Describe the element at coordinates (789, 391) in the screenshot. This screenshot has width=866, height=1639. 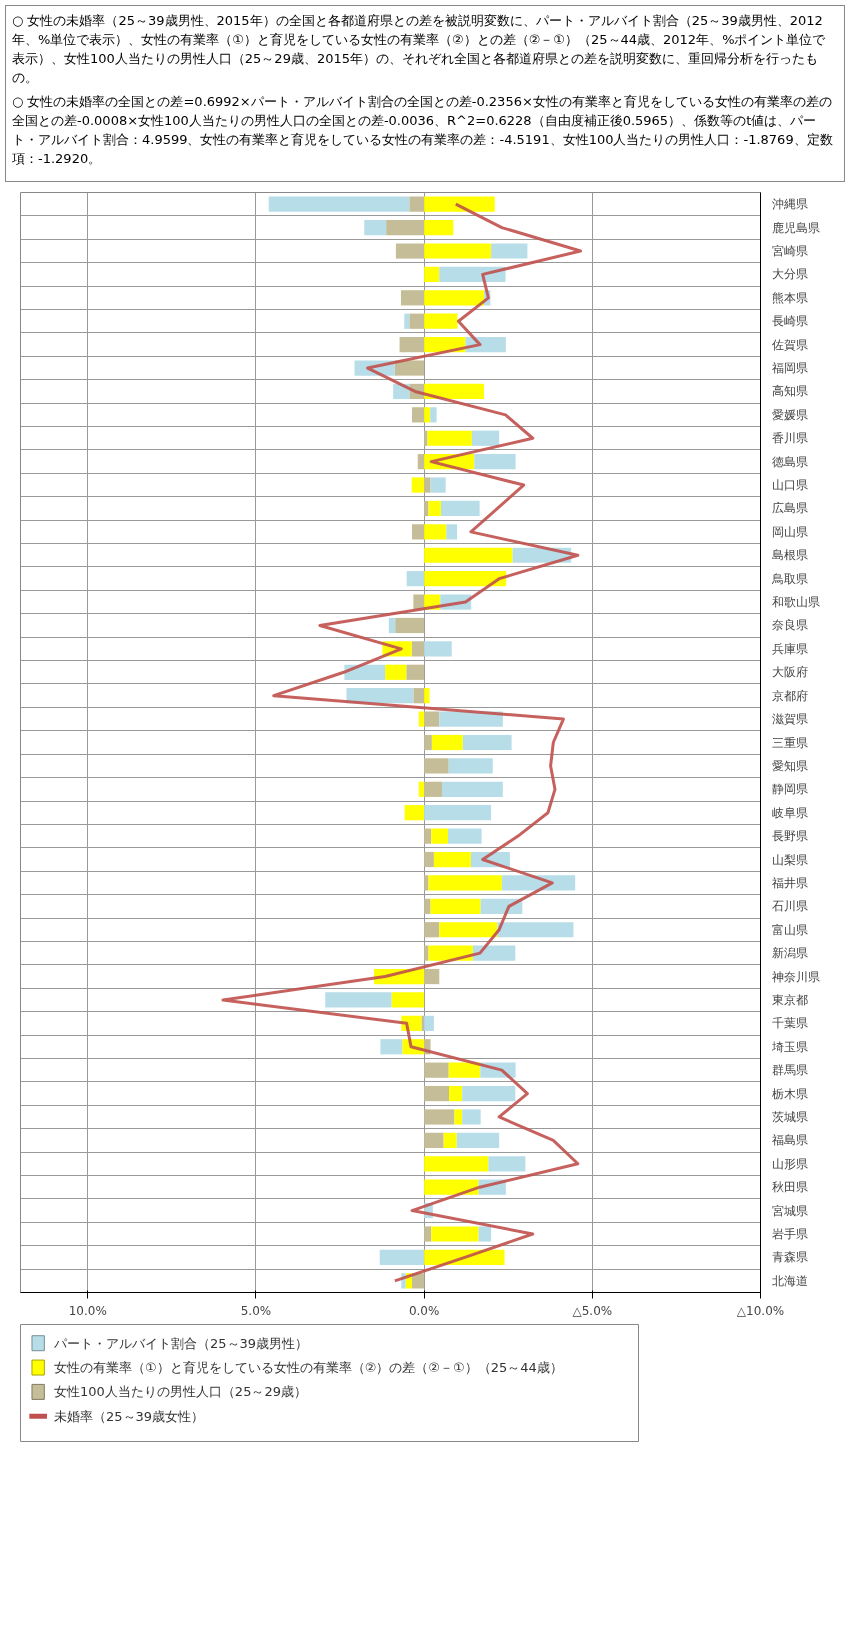
I see `y-tick-label: 高知県` at that location.